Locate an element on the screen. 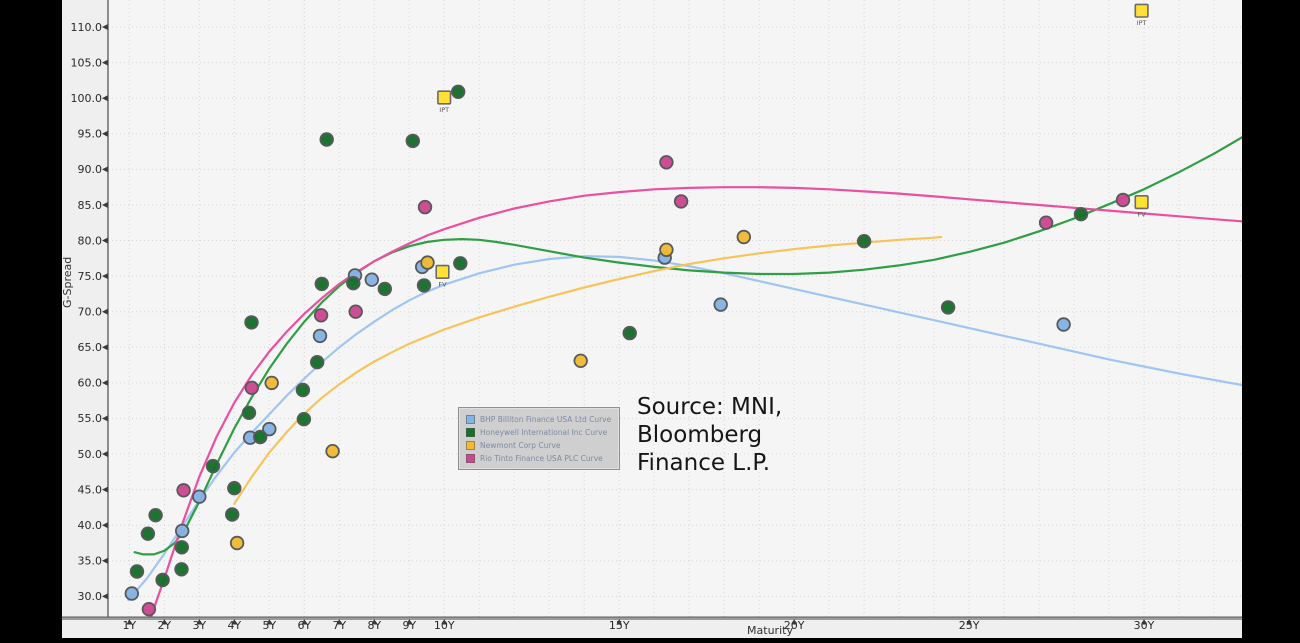  x-tick-label: 30Y is located at coordinates (1144, 625).